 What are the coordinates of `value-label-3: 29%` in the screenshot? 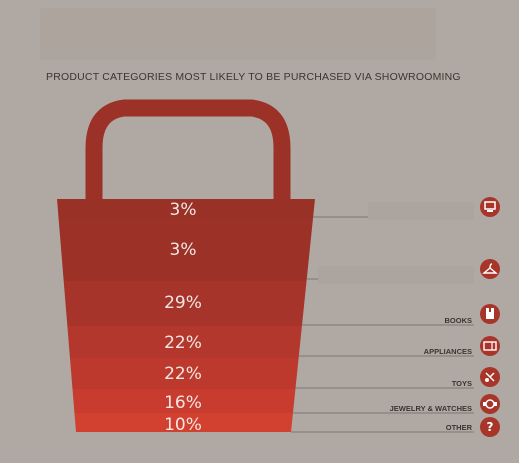 It's located at (183, 303).